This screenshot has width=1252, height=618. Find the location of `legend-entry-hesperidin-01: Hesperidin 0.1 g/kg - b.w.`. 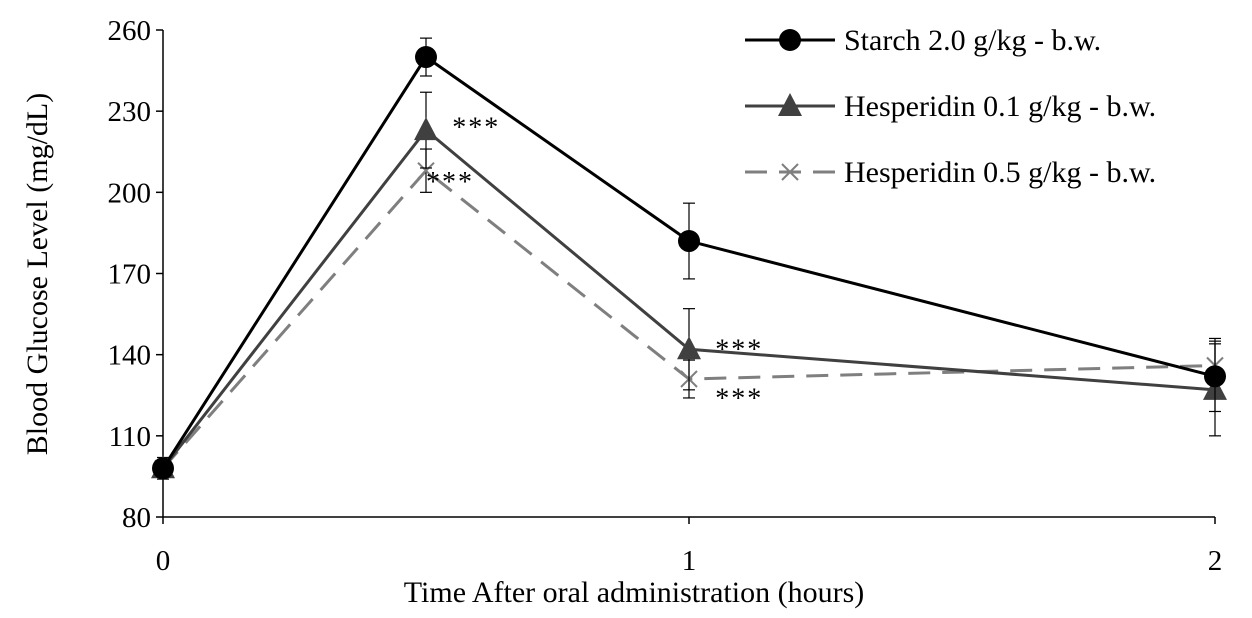

legend-entry-hesperidin-01: Hesperidin 0.1 g/kg - b.w. is located at coordinates (950, 106).